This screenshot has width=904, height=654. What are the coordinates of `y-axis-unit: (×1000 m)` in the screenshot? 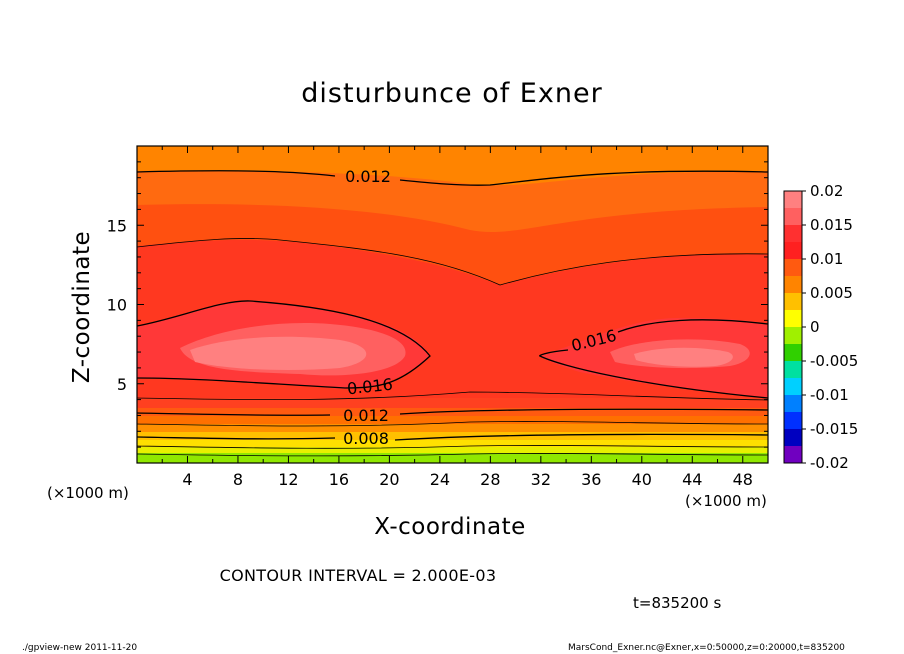 It's located at (88, 493).